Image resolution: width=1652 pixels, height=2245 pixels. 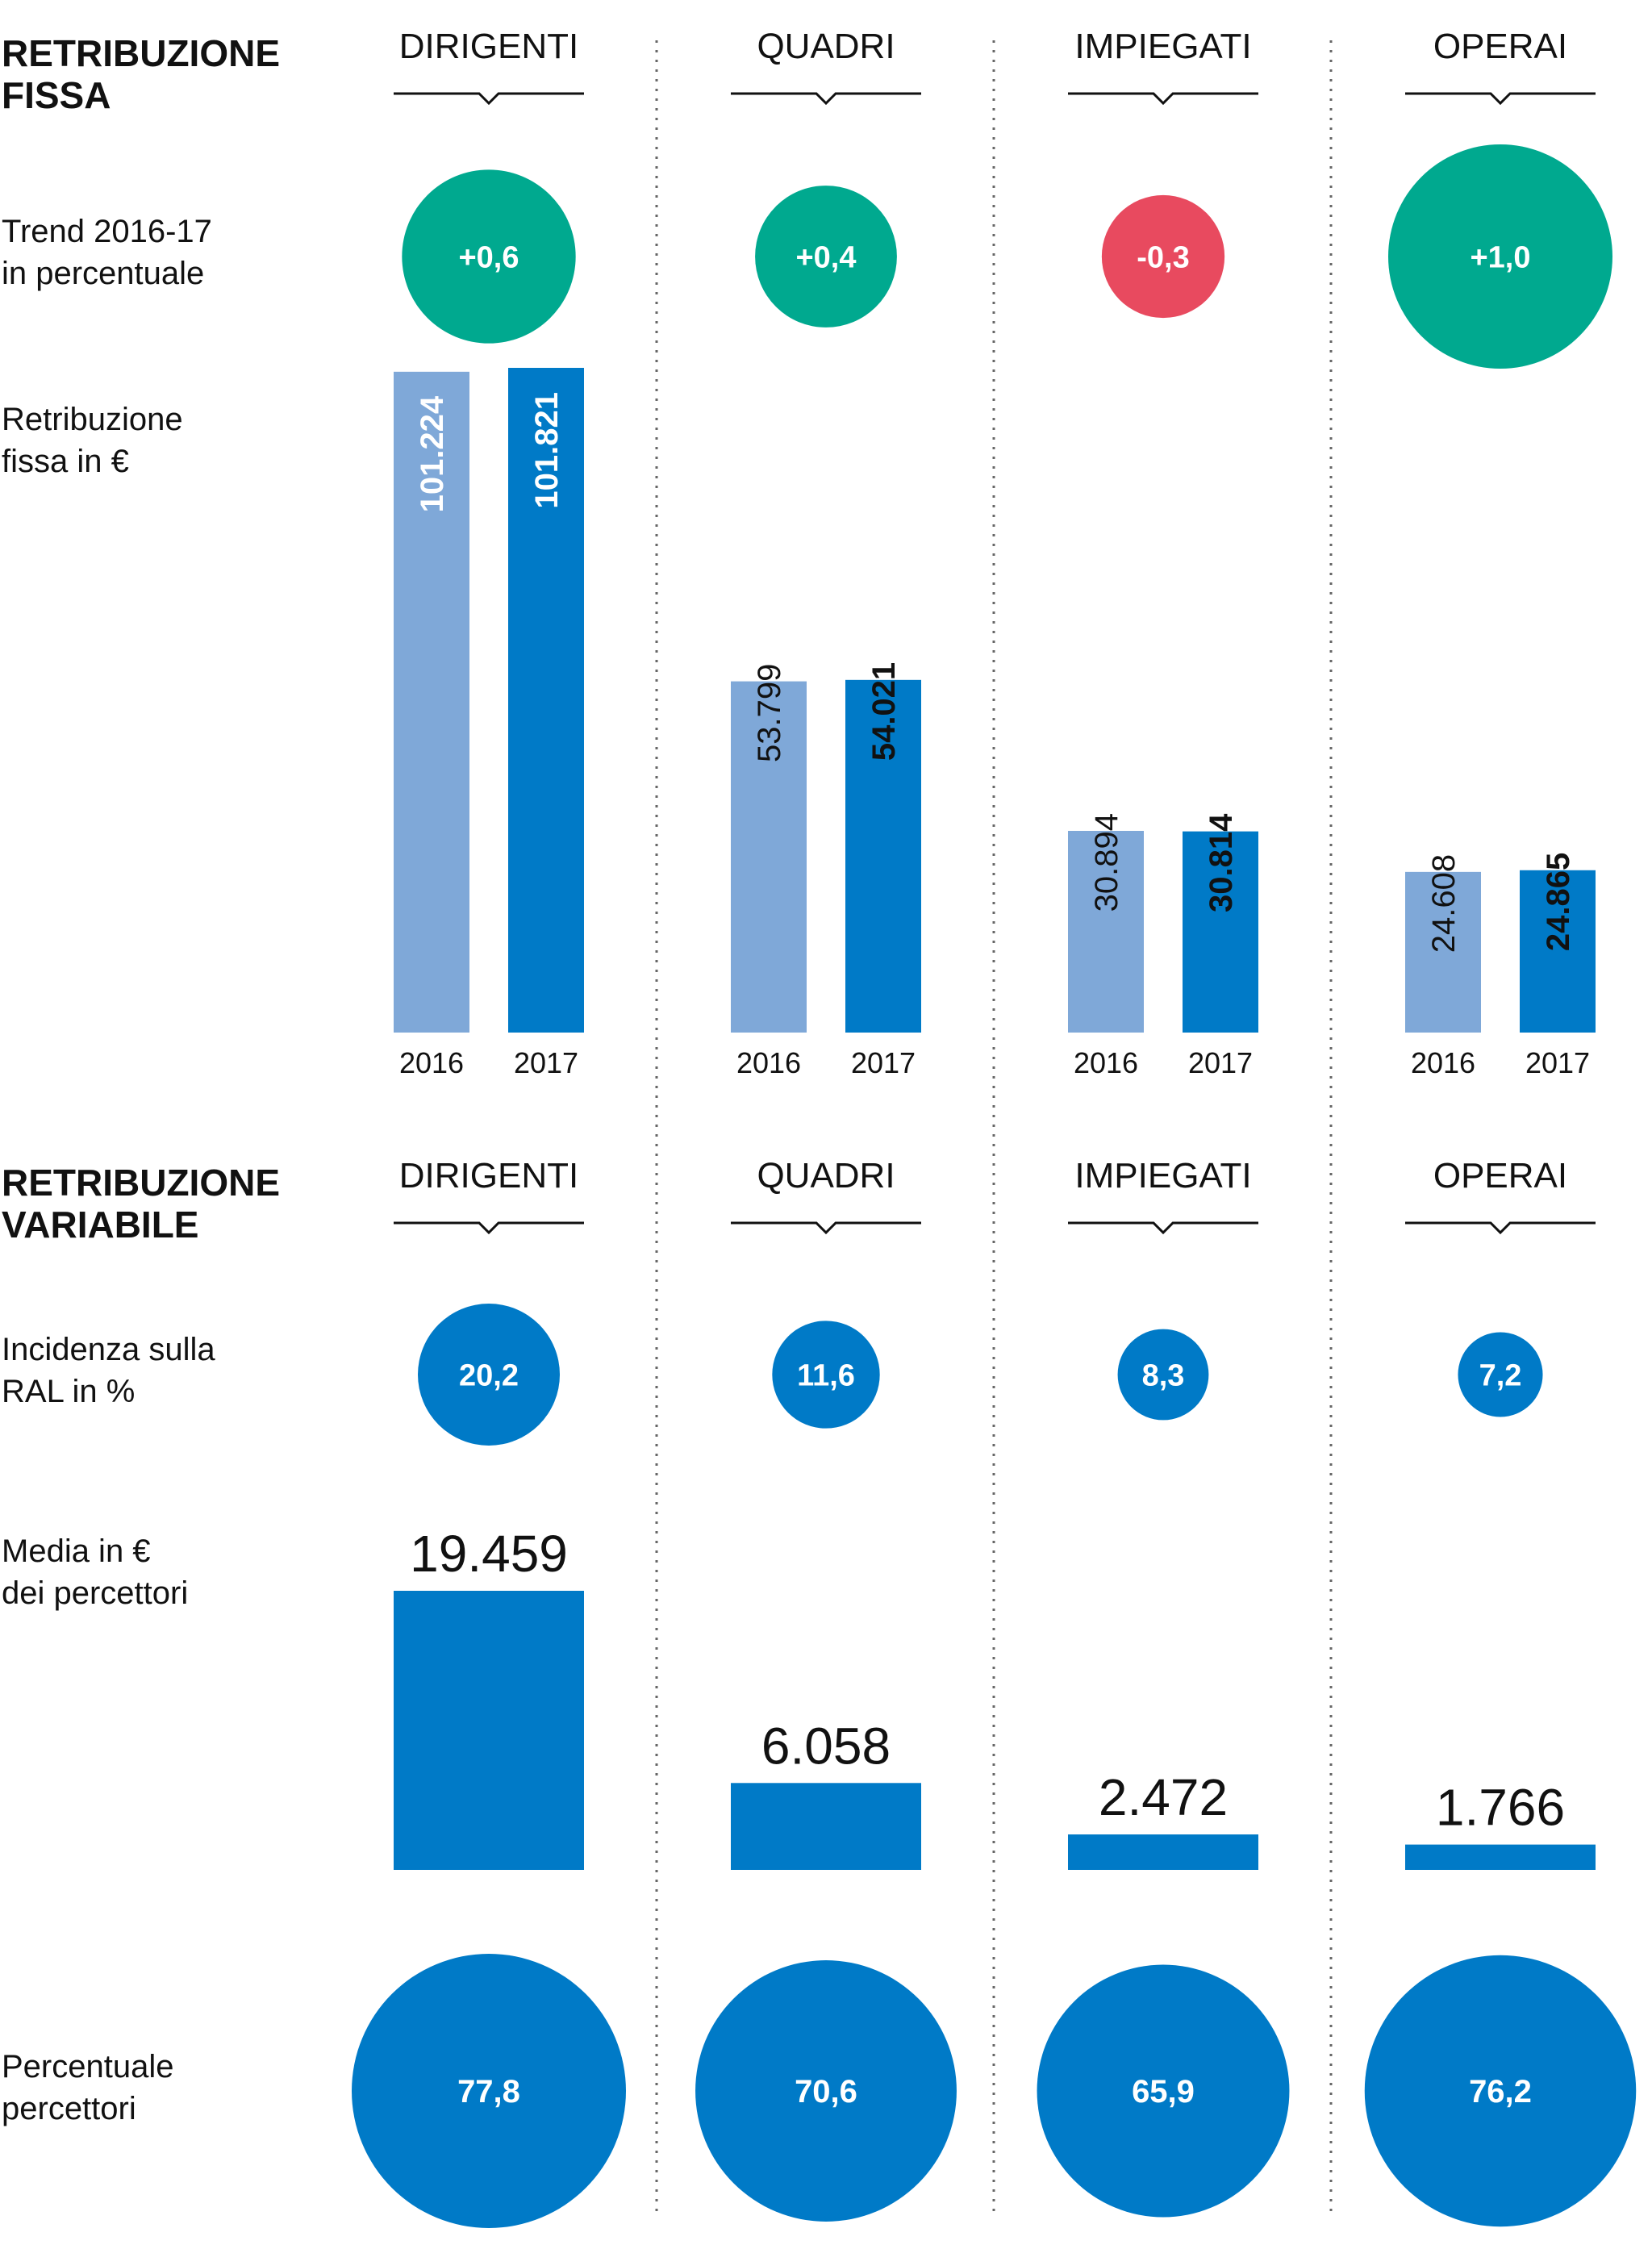 What do you see at coordinates (1558, 952) in the screenshot?
I see `fixed-salary-bar-operai-2017` at bounding box center [1558, 952].